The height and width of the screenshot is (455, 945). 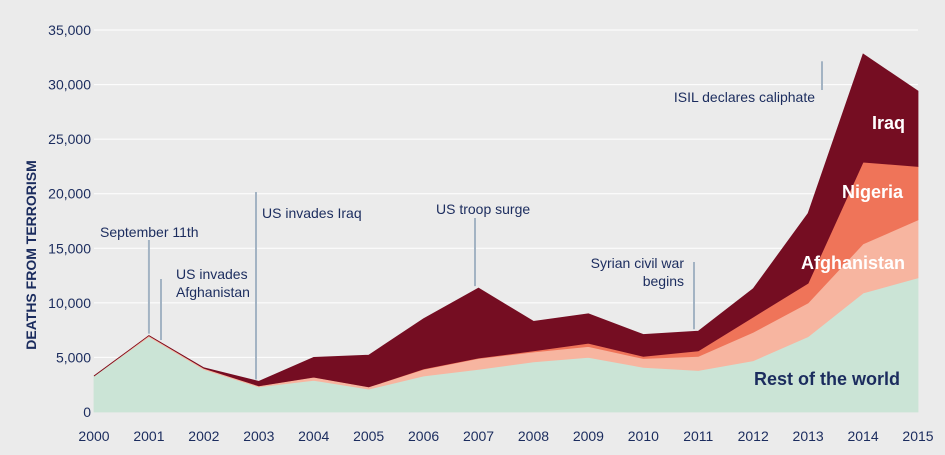 I want to click on x-tick-label: 2000, so click(x=93, y=436).